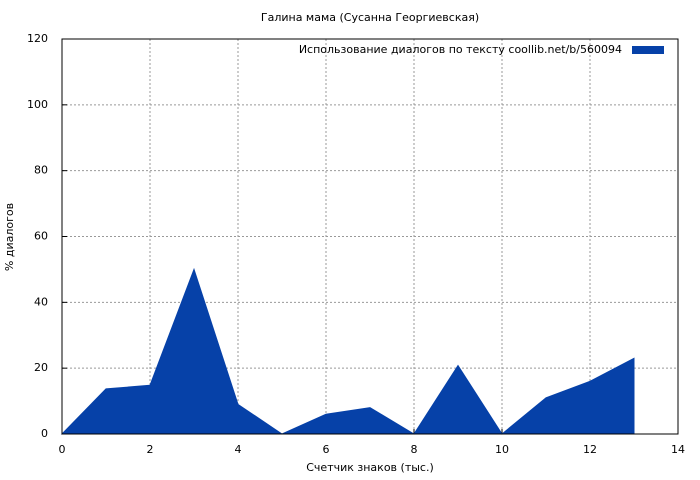 The image size is (700, 480). I want to click on y-tick-label: 100, so click(37, 104).